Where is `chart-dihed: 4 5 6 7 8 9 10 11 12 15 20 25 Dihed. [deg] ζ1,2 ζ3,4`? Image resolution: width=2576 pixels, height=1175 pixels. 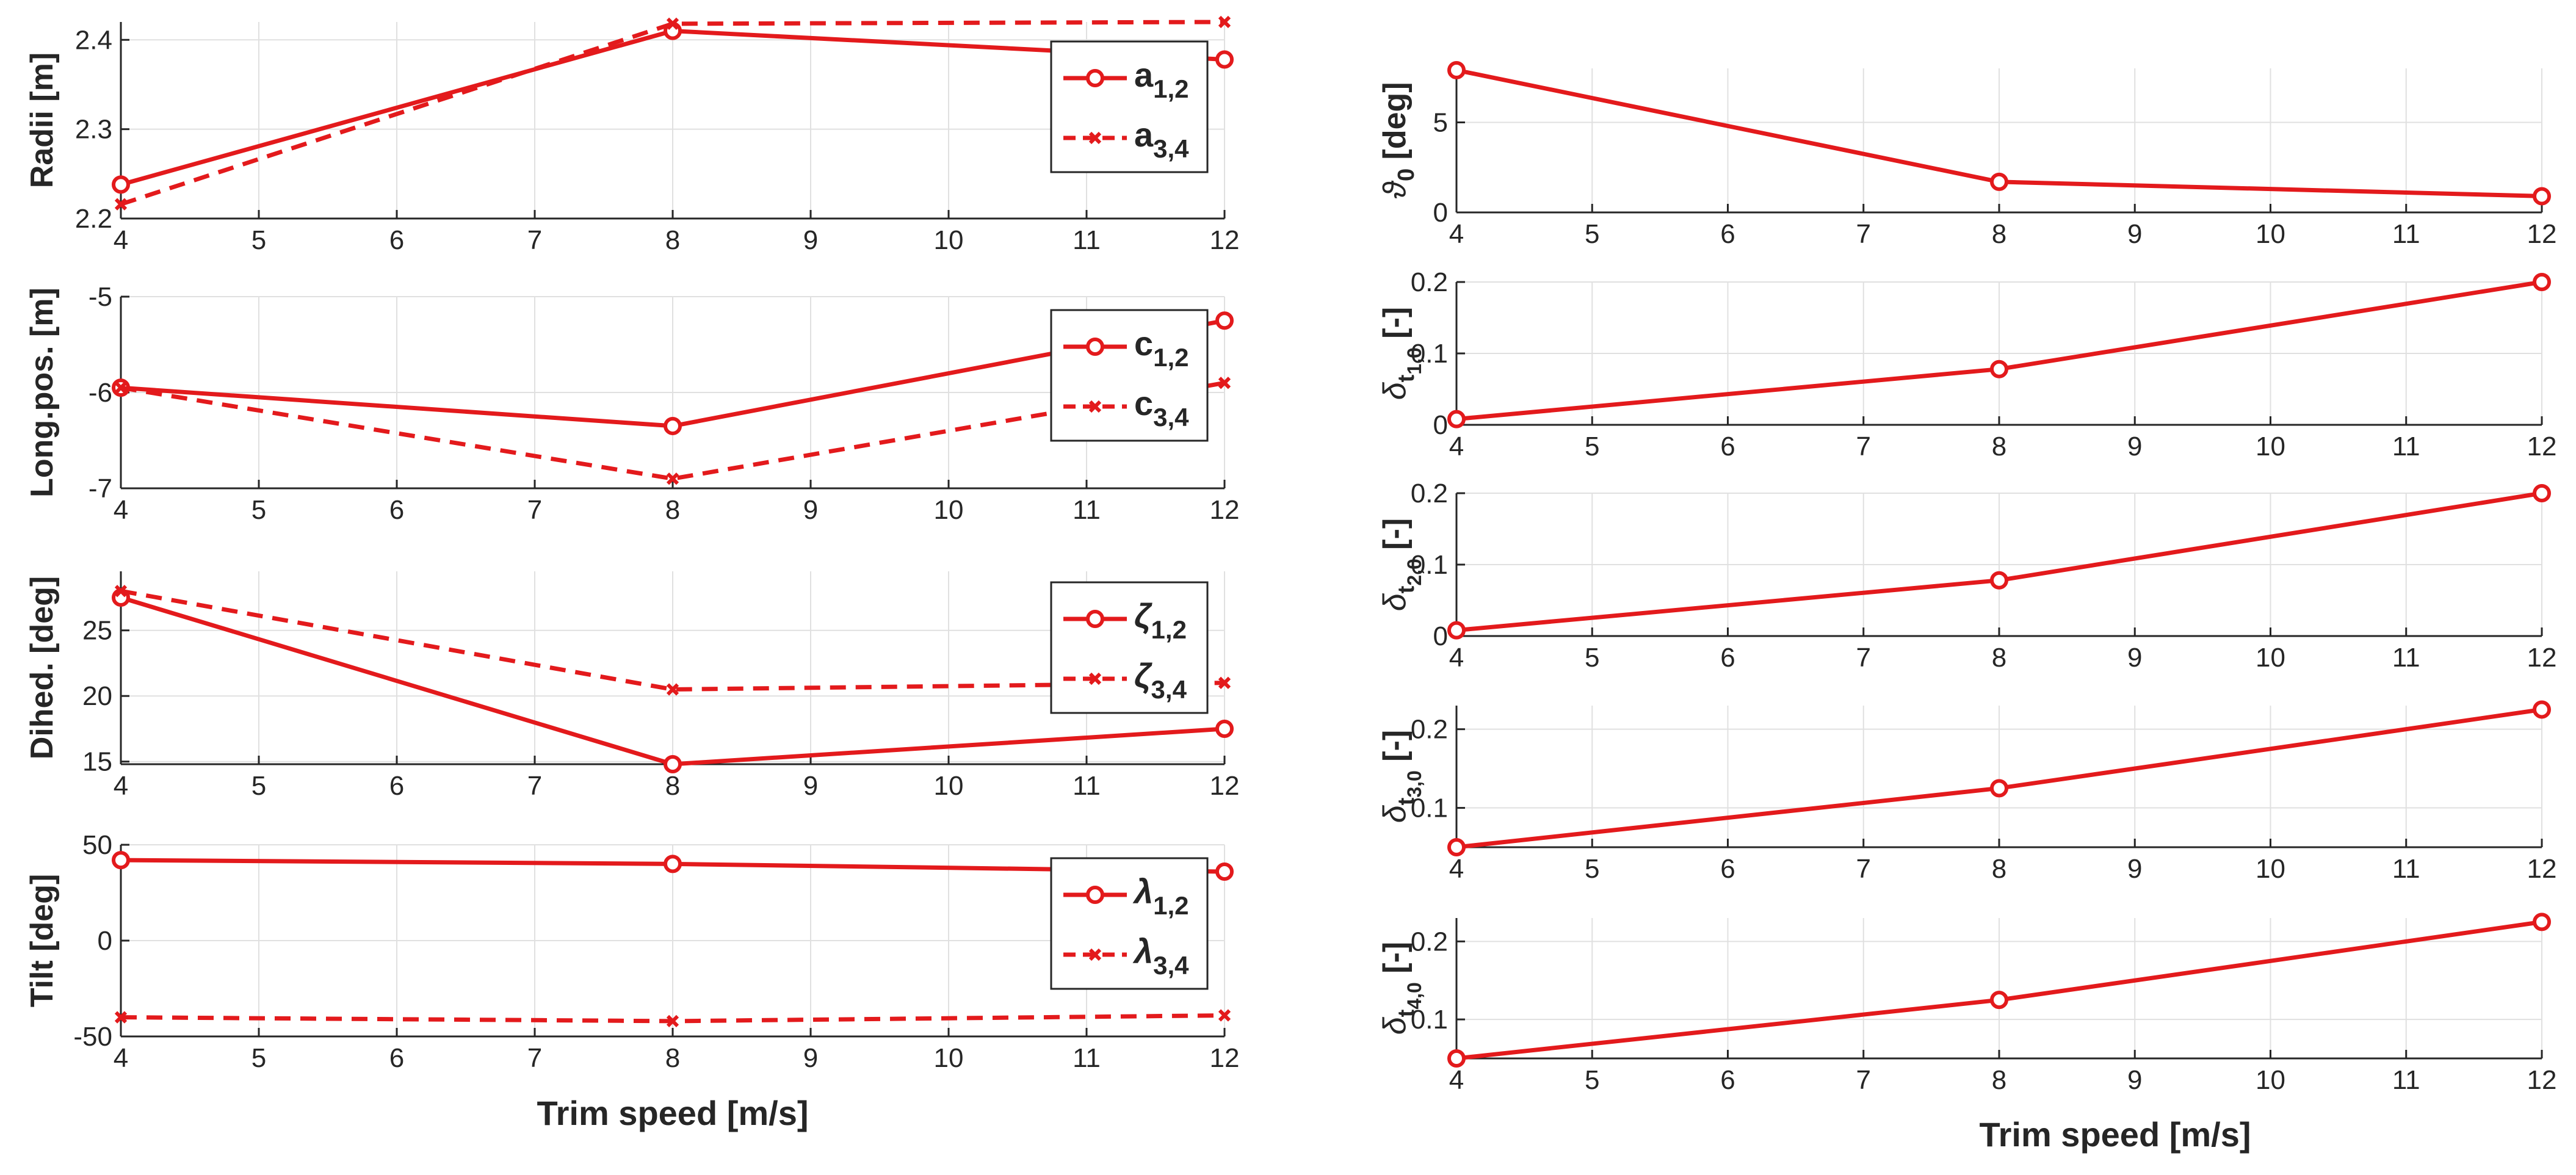 chart-dihed: 4 5 6 7 8 9 10 11 12 15 20 25 Dihed. [deg] ζ1,2 ζ3,4 is located at coordinates (631, 686).